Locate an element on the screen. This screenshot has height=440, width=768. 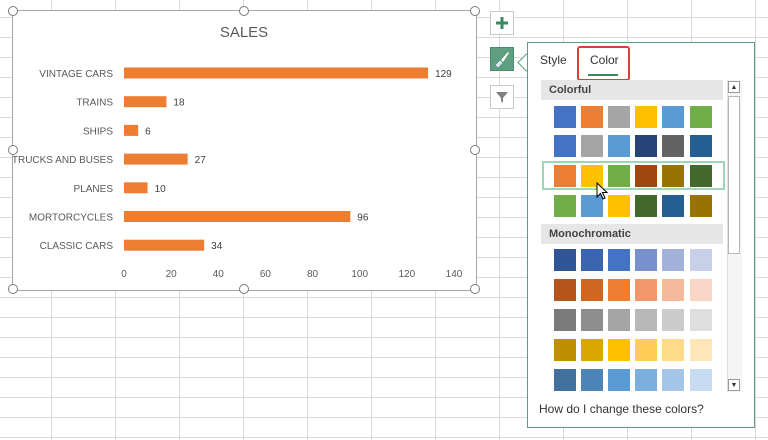
brush-icon is located at coordinates (502, 60).